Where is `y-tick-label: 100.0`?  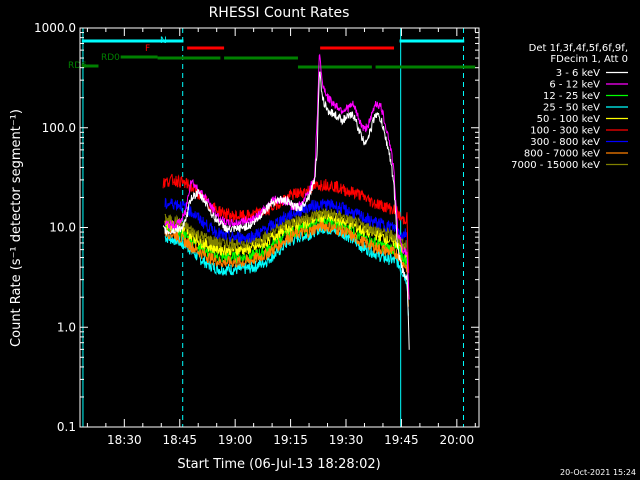
y-tick-label: 100.0 is located at coordinates (59, 128).